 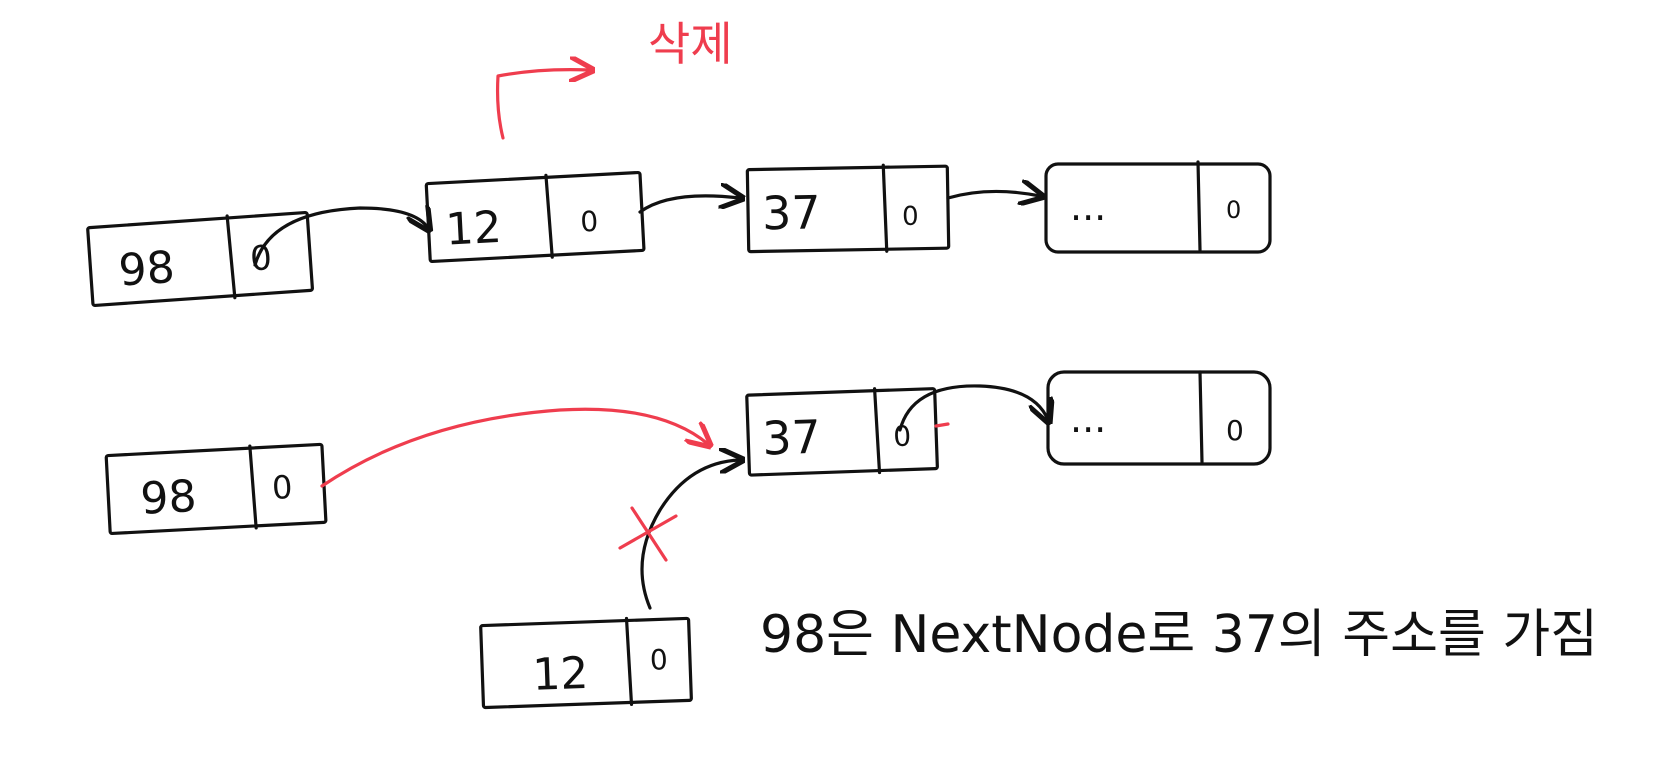 I want to click on row2-node-ellipsis-next: 0, so click(x=1235, y=430).